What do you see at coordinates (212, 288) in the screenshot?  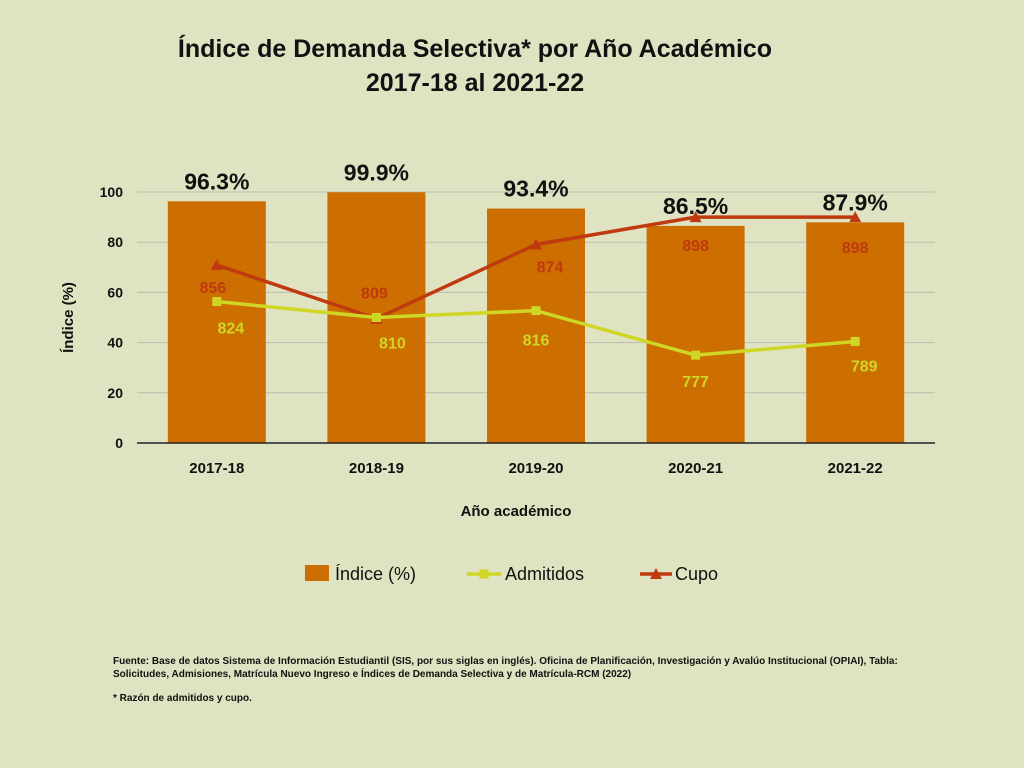 I see `cupo-data-label: 856` at bounding box center [212, 288].